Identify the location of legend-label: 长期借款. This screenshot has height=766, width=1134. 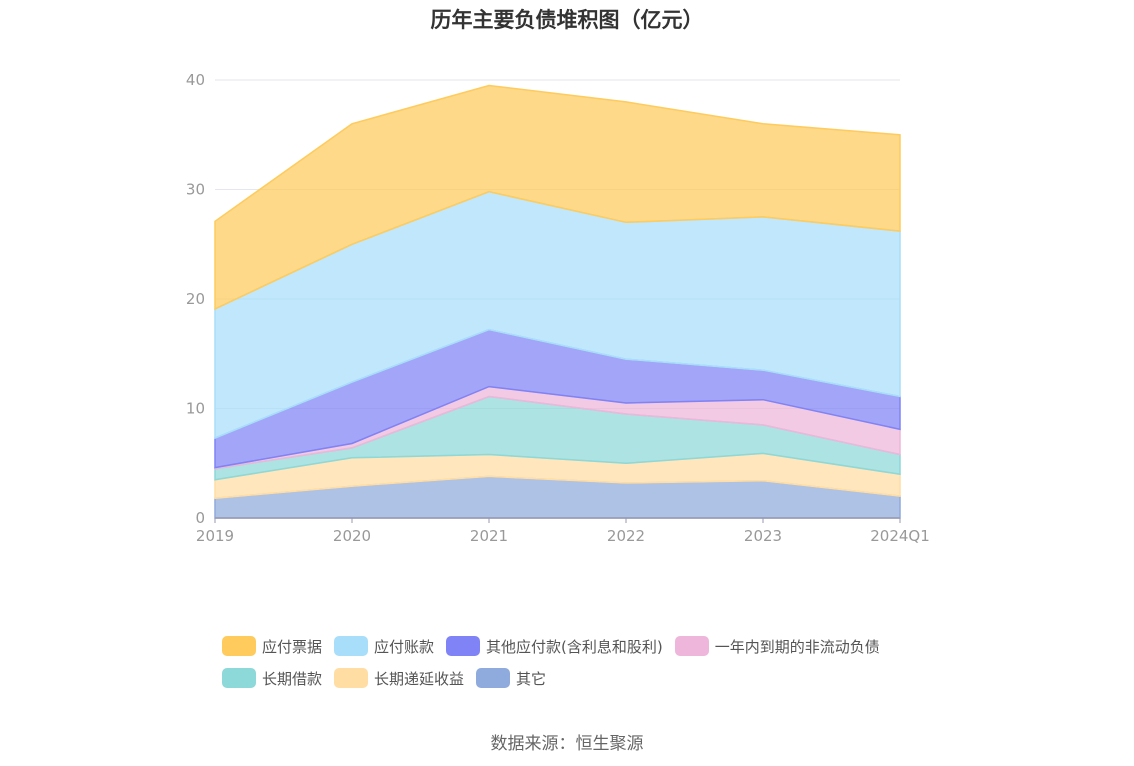
(292, 678).